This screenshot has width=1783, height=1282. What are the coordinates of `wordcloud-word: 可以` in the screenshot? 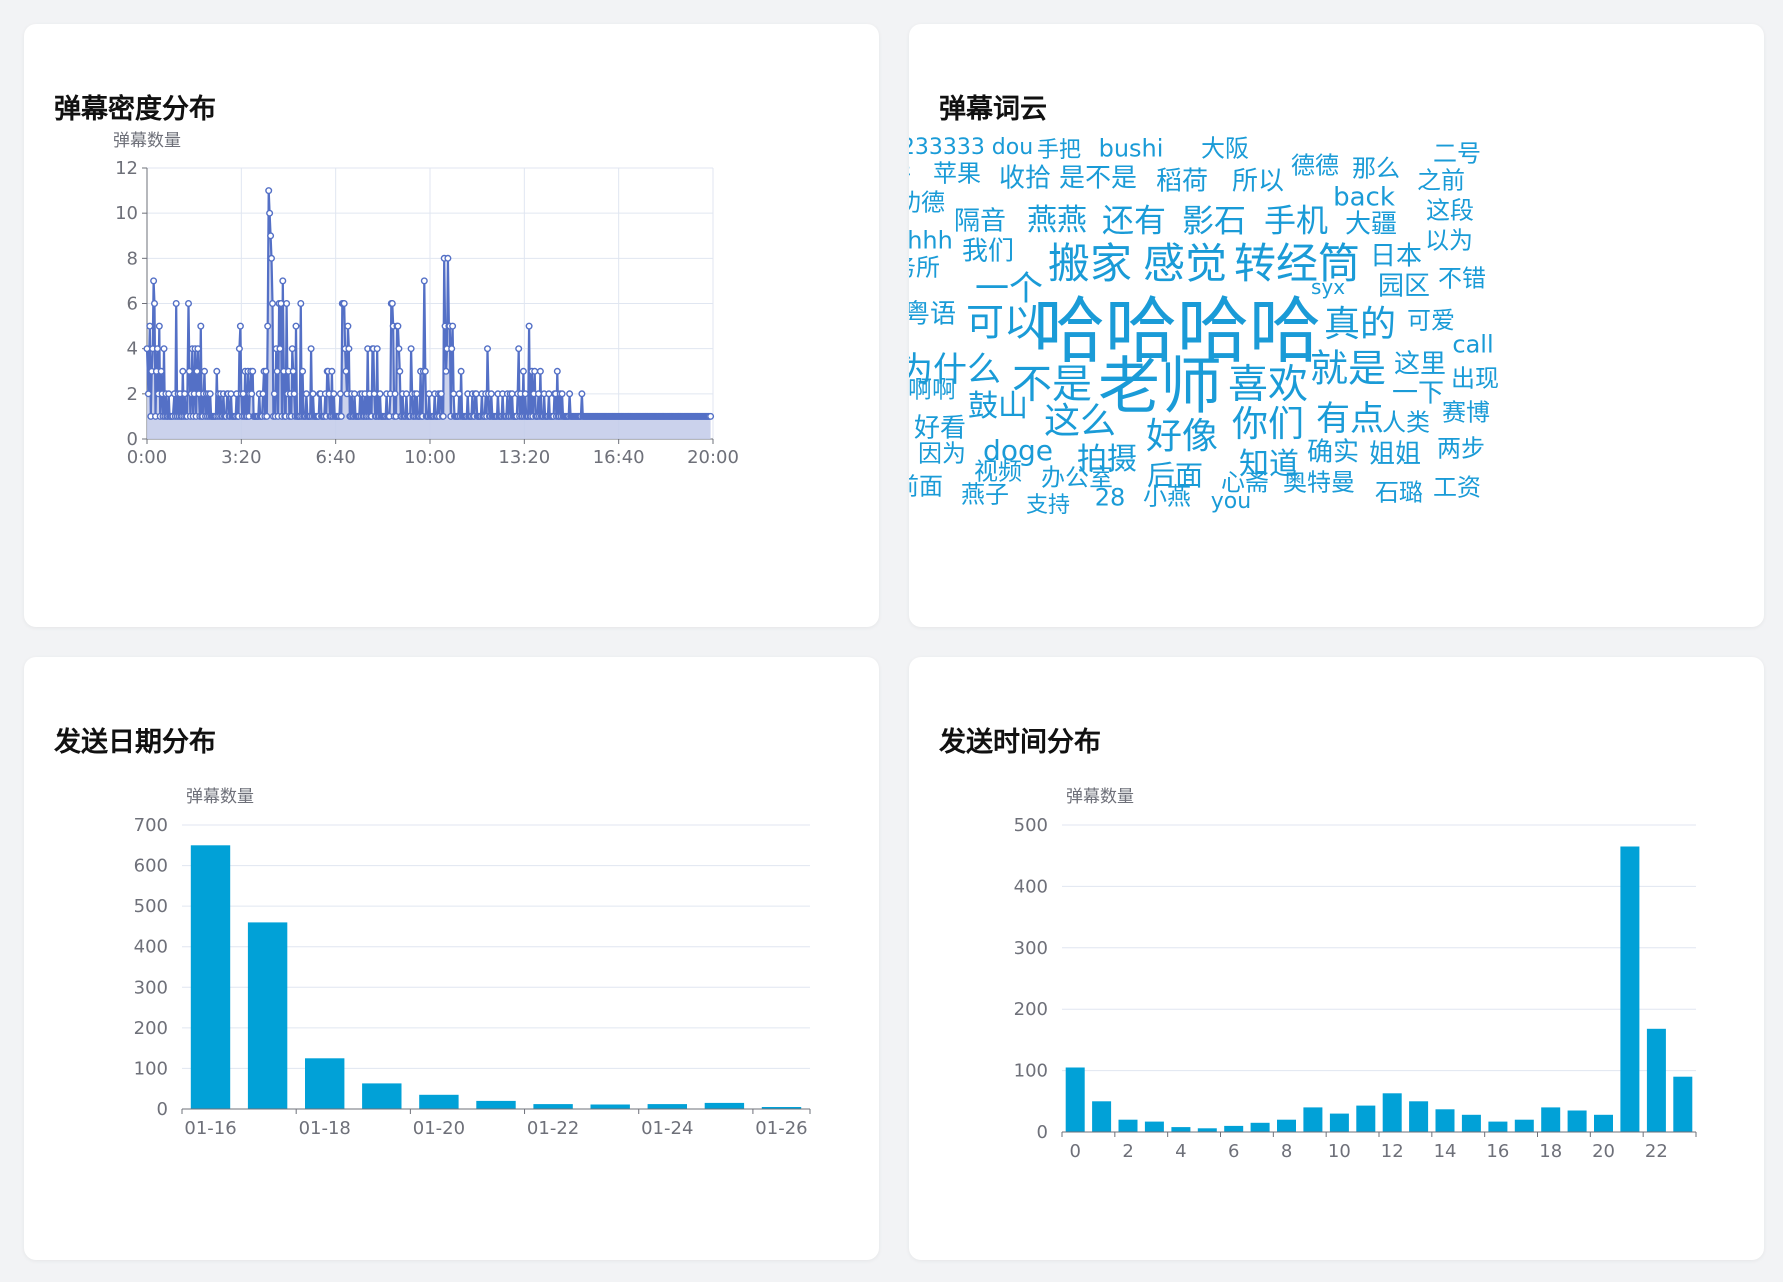 It's located at (1004, 323).